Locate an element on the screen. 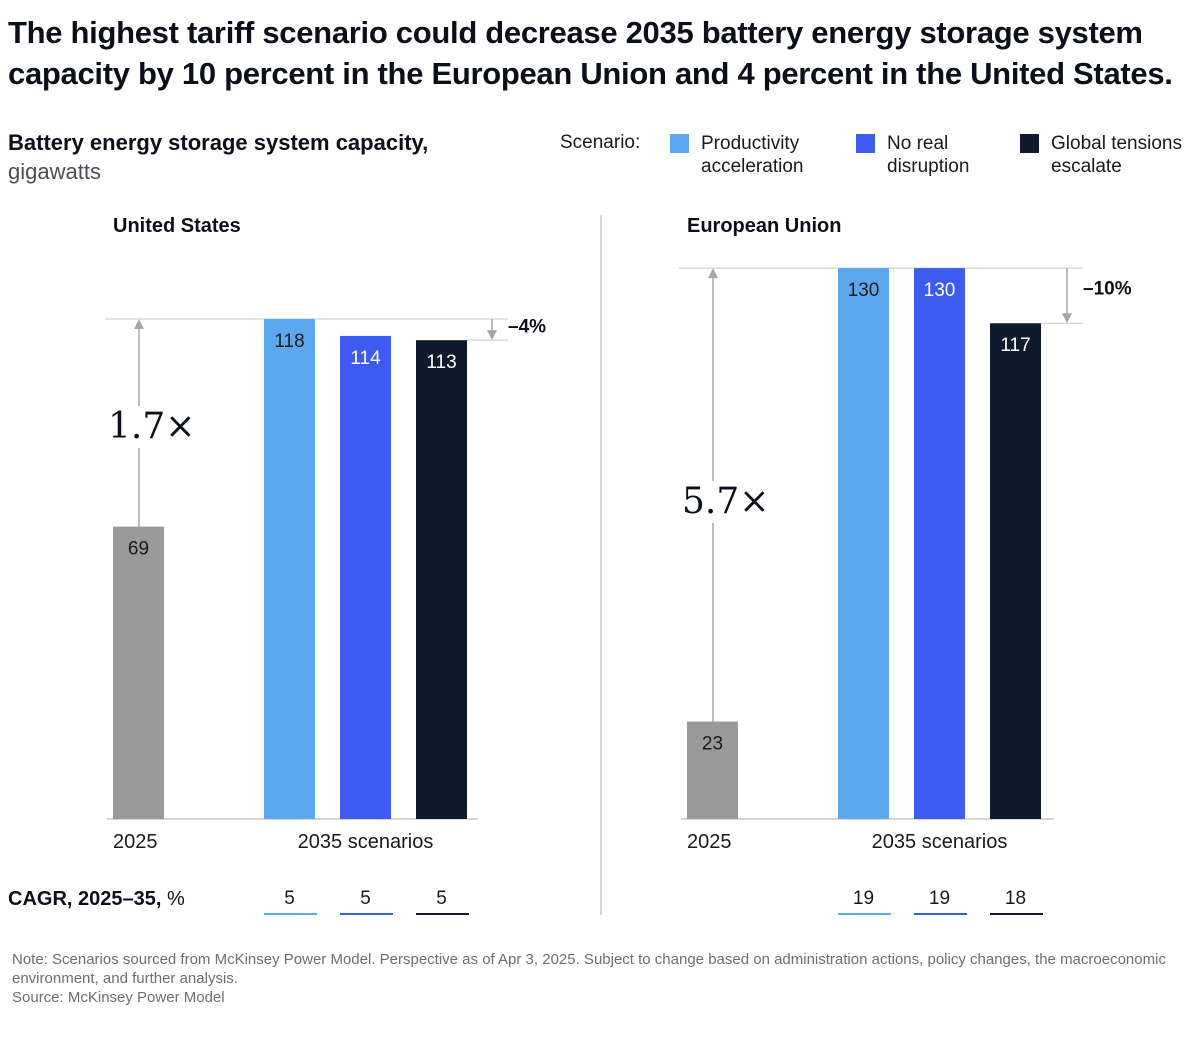 Image resolution: width=1200 pixels, height=1041 pixels. cagr-value-us-2: 5 is located at coordinates (441, 898).